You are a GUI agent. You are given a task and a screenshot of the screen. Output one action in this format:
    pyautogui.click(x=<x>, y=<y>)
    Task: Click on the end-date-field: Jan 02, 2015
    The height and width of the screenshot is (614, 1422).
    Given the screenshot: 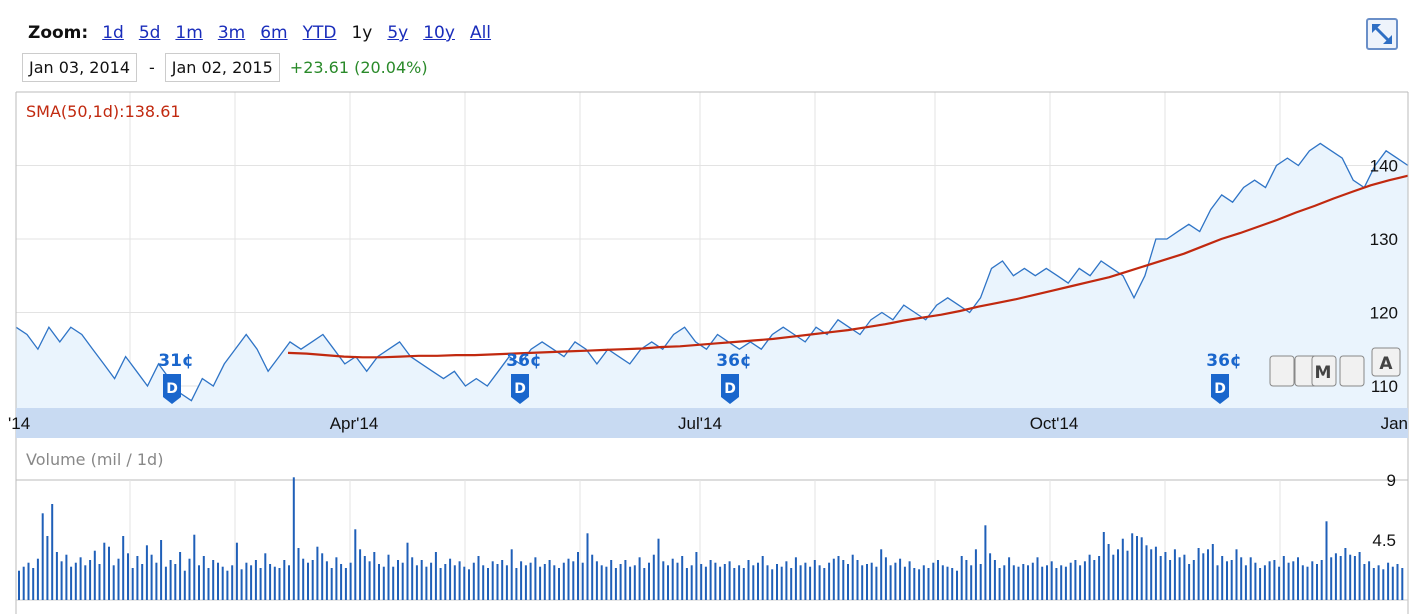 What is the action you would take?
    pyautogui.click(x=222, y=67)
    